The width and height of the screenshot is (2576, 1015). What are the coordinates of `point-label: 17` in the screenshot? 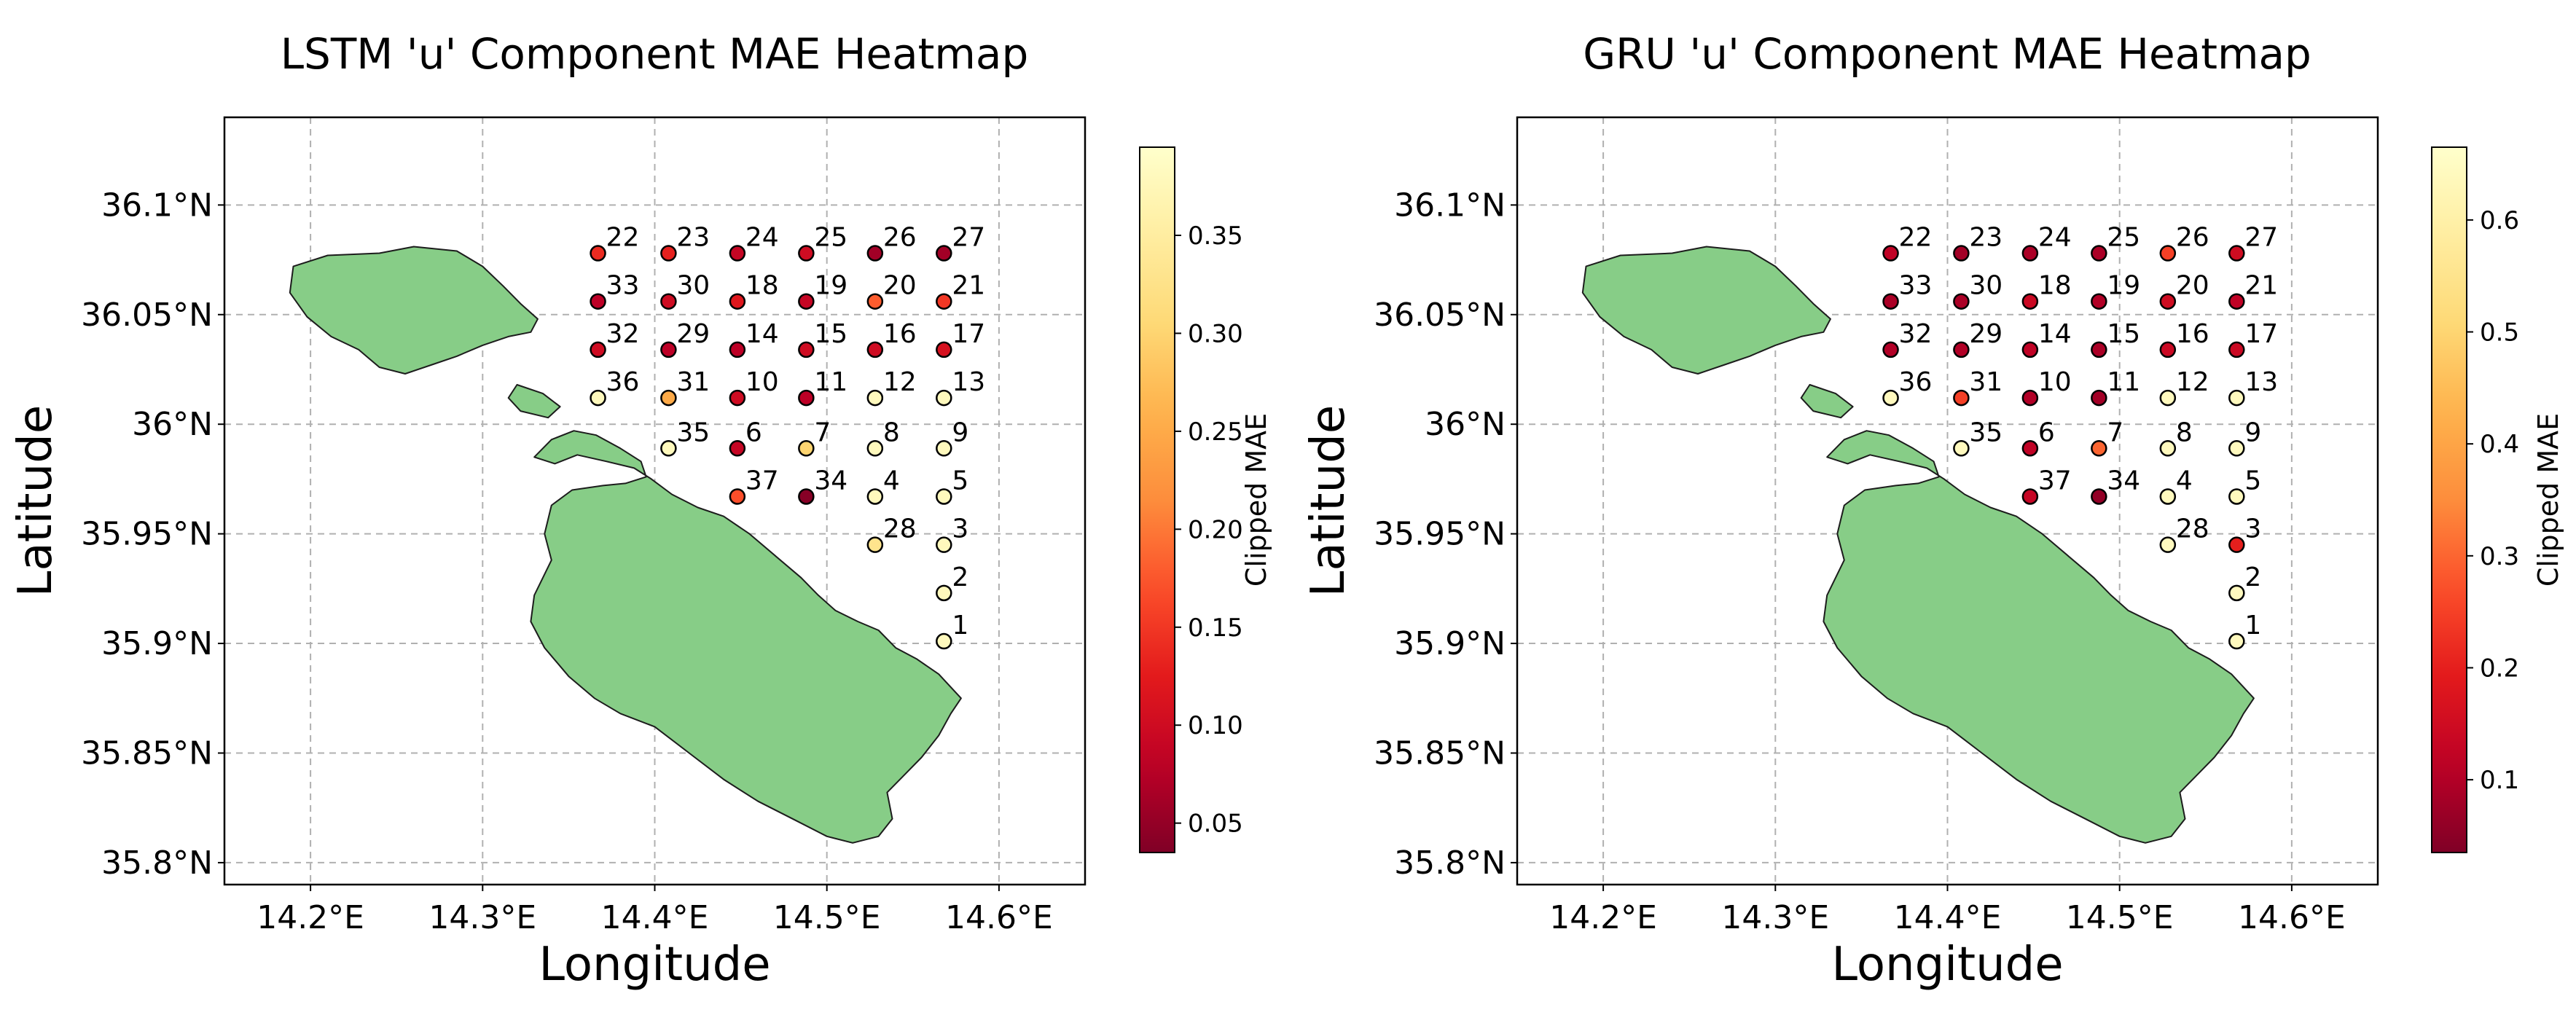 It's located at (968, 334).